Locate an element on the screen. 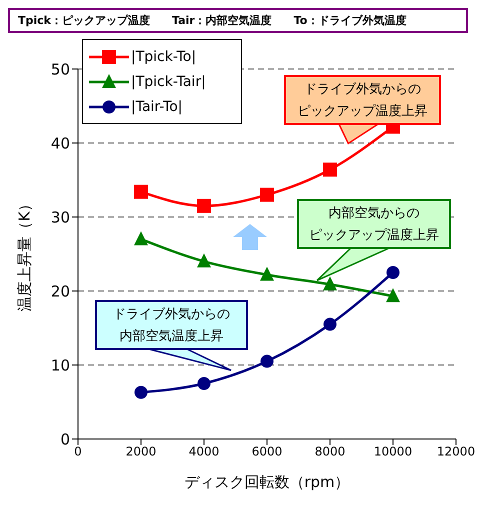 The image size is (486, 506). x-tick-label: 12000 is located at coordinates (456, 451).